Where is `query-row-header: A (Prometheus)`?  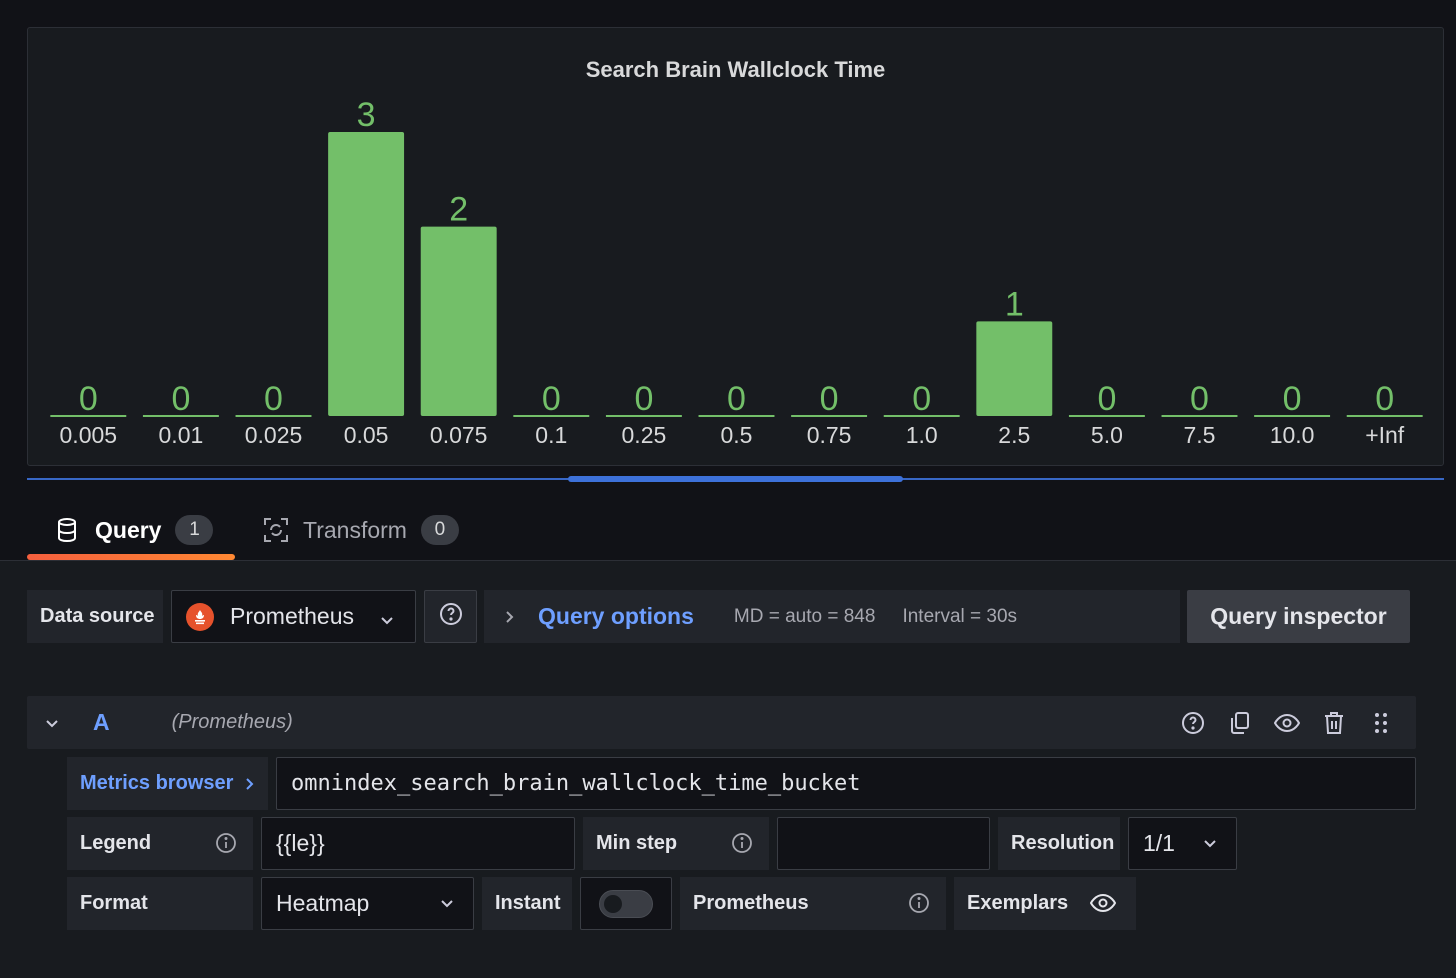 query-row-header: A (Prometheus) is located at coordinates (721, 722).